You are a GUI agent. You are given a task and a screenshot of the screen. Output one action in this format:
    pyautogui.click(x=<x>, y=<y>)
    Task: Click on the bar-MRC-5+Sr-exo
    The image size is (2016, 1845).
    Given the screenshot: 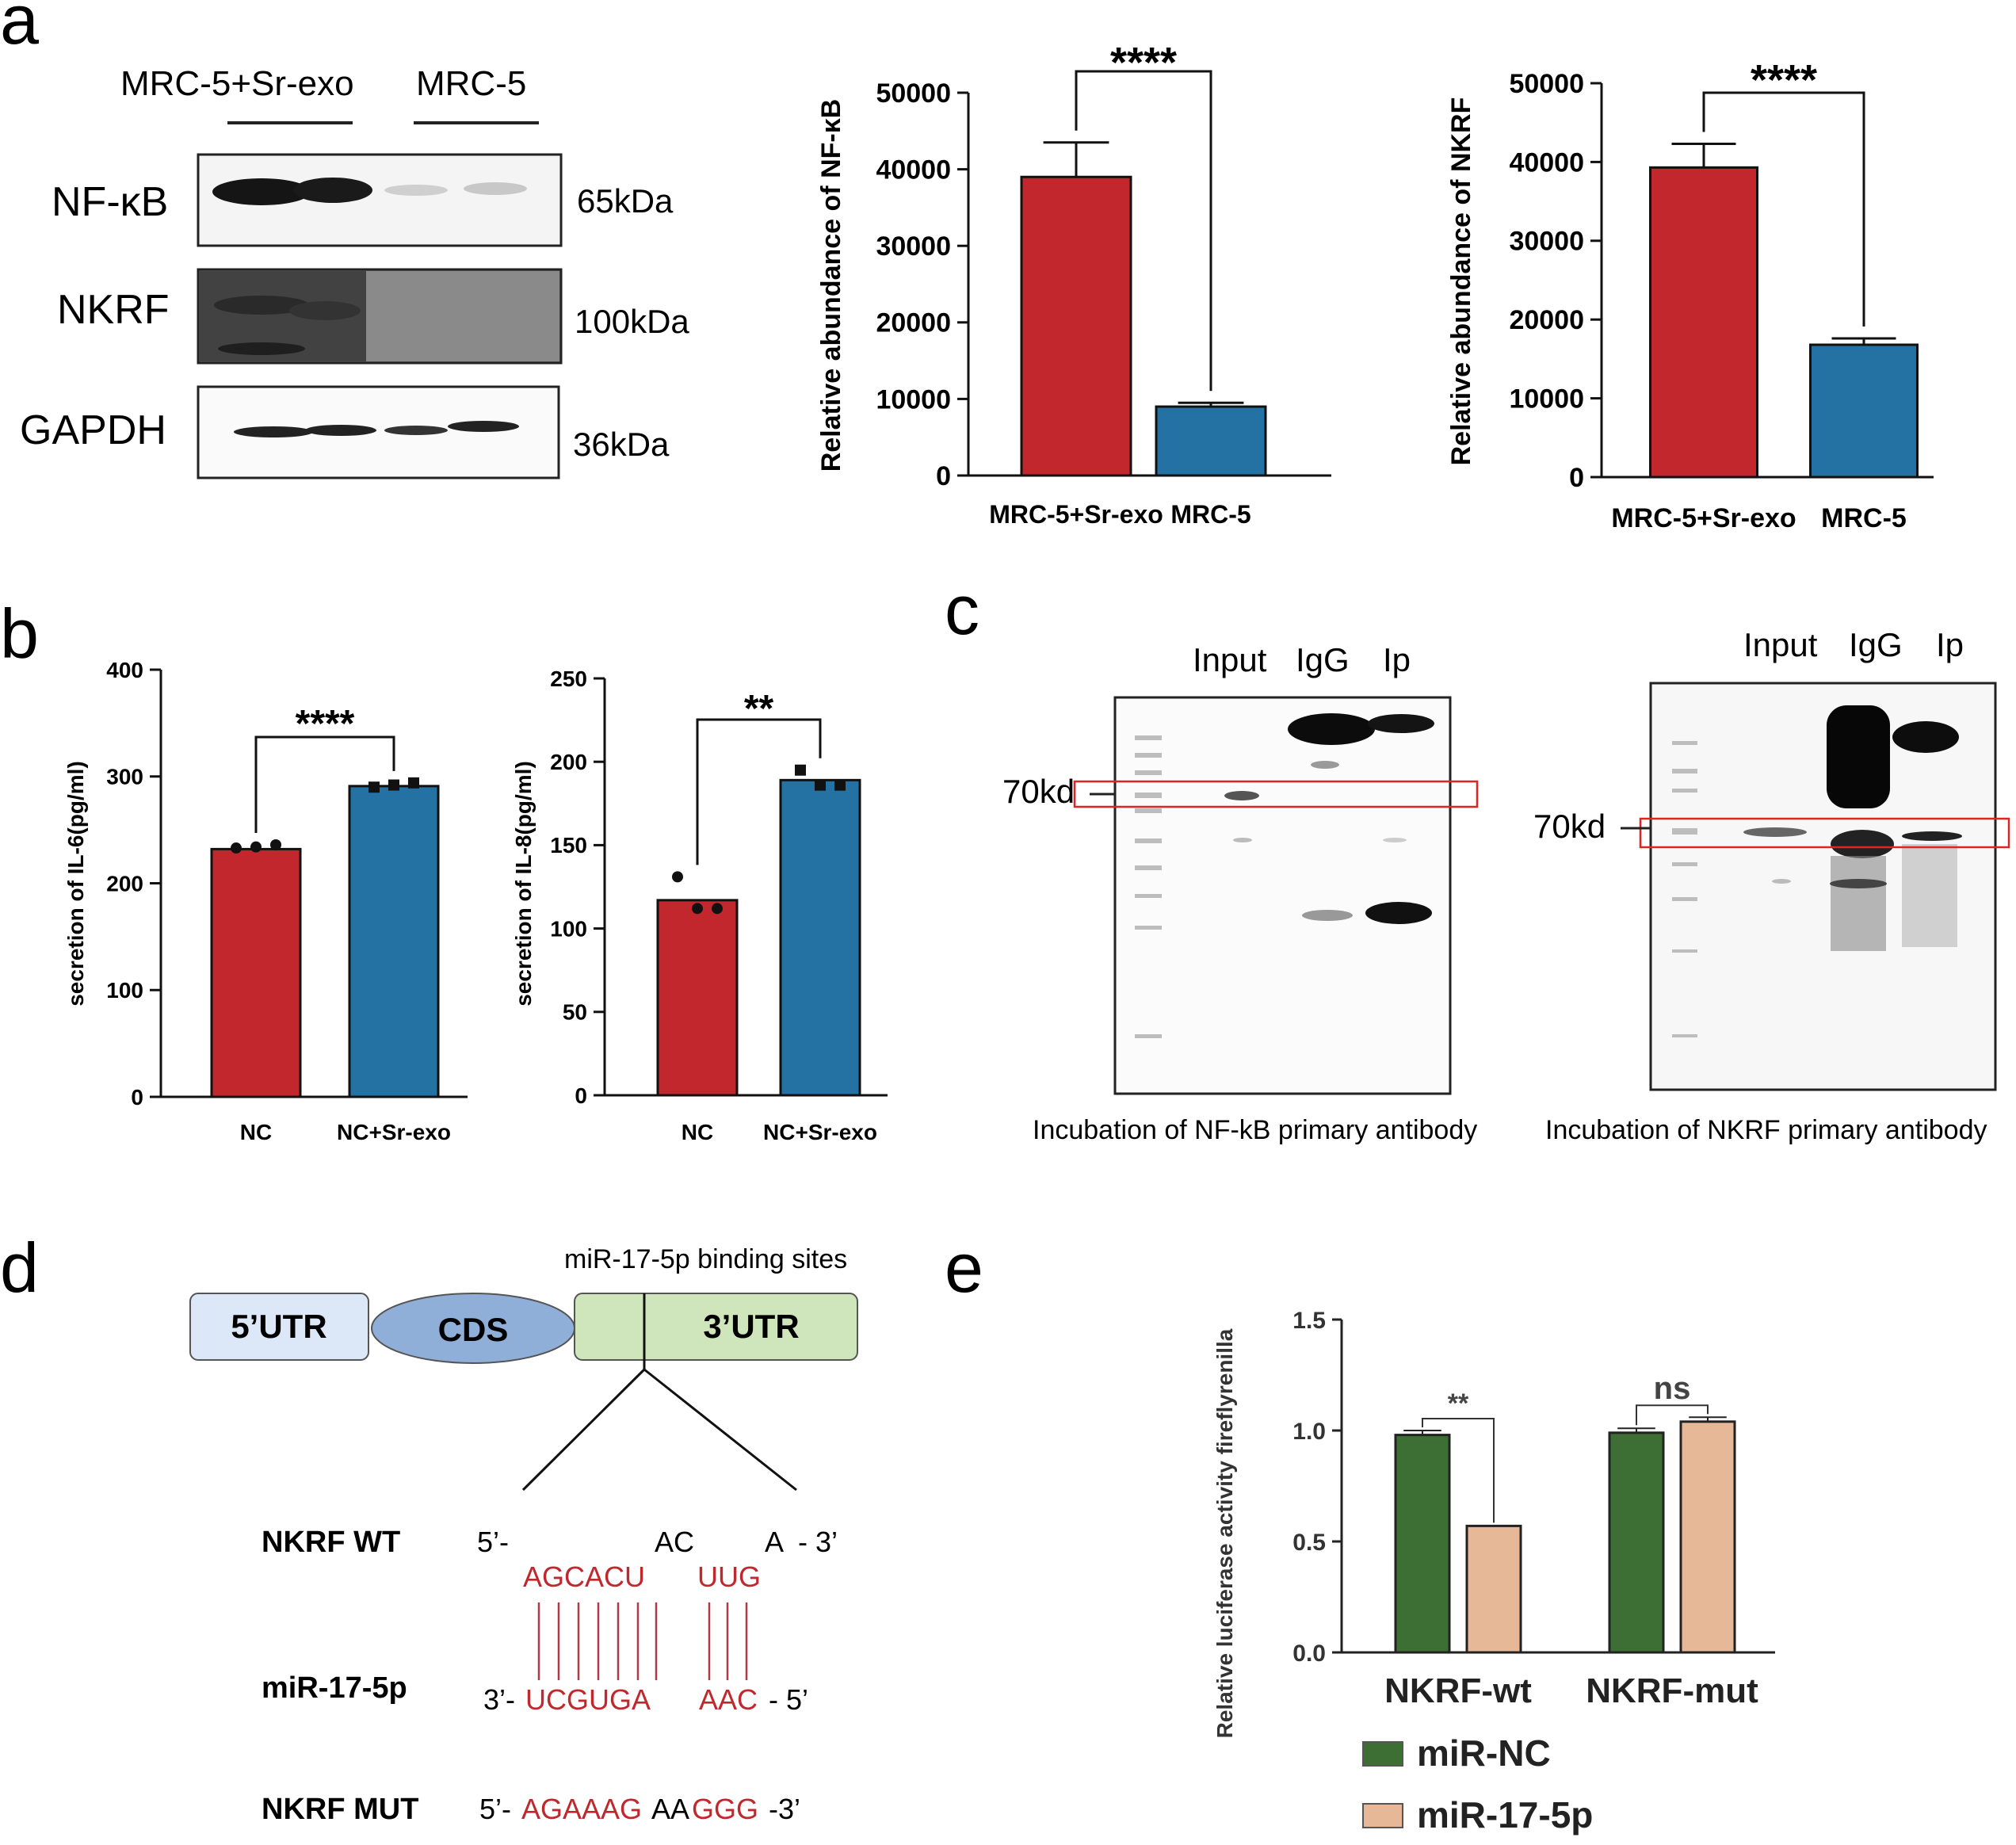 What is the action you would take?
    pyautogui.click(x=1076, y=326)
    